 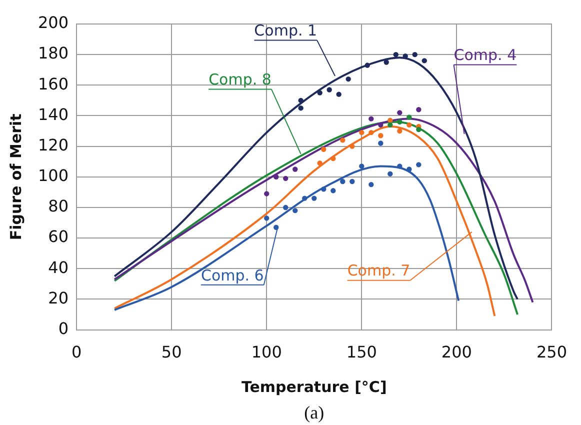 What do you see at coordinates (58, 236) in the screenshot?
I see `y-tick-label: 60` at bounding box center [58, 236].